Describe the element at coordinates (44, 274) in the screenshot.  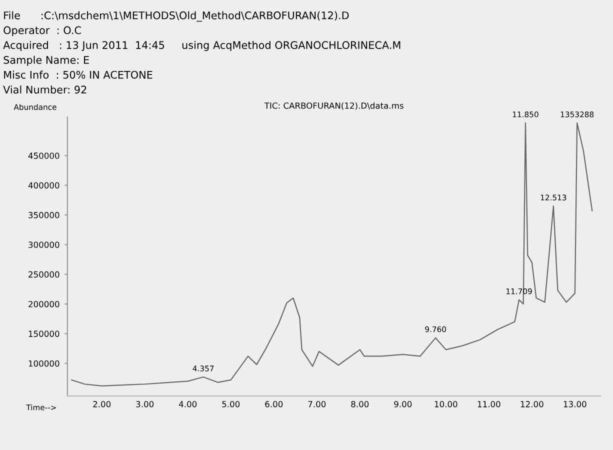
I see `y-tick-label: 250000` at that location.